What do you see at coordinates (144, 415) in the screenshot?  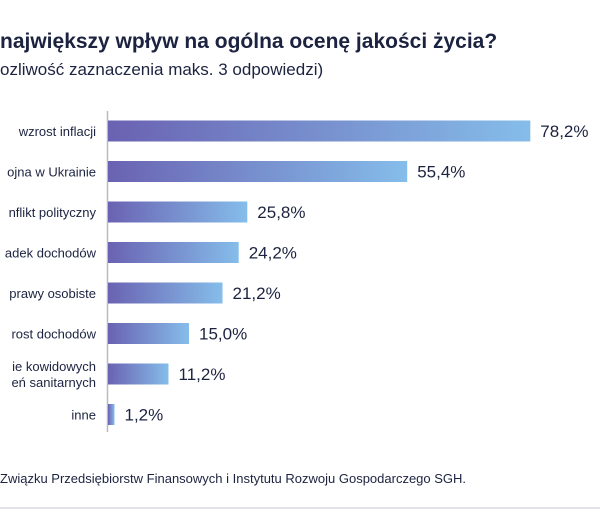 I see `value-label-8: 1,2%` at bounding box center [144, 415].